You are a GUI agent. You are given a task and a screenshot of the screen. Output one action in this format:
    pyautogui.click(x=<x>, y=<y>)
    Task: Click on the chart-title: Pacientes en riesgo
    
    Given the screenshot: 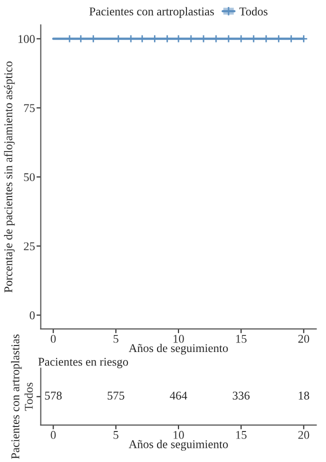 What is the action you would take?
    pyautogui.click(x=83, y=363)
    